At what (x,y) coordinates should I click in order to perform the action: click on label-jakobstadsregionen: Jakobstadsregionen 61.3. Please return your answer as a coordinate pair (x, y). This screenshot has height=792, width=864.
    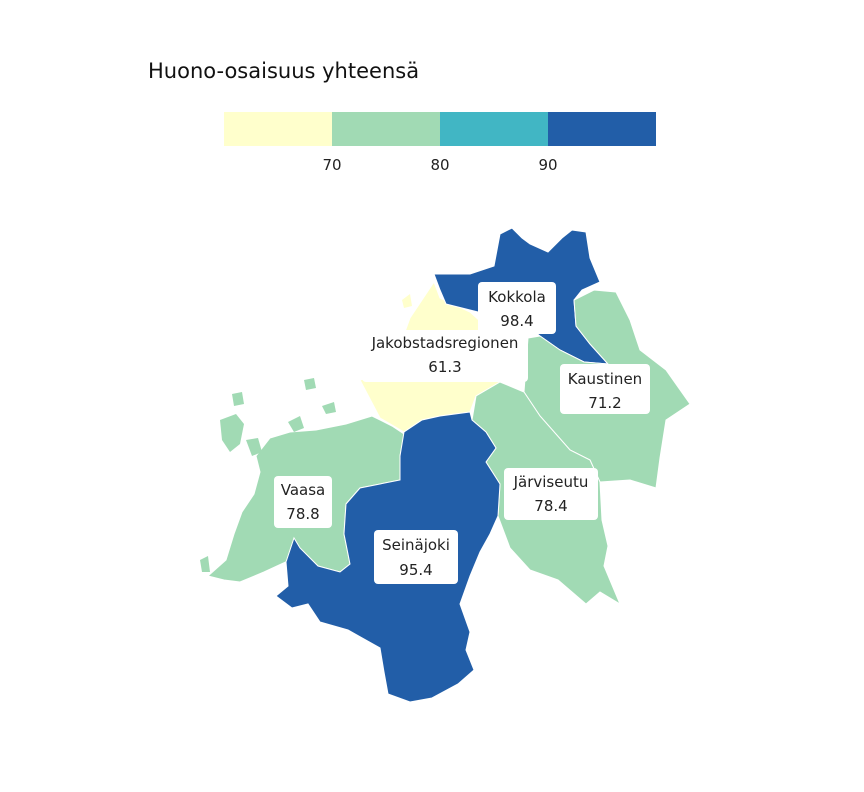
    Looking at the image, I should click on (445, 356).